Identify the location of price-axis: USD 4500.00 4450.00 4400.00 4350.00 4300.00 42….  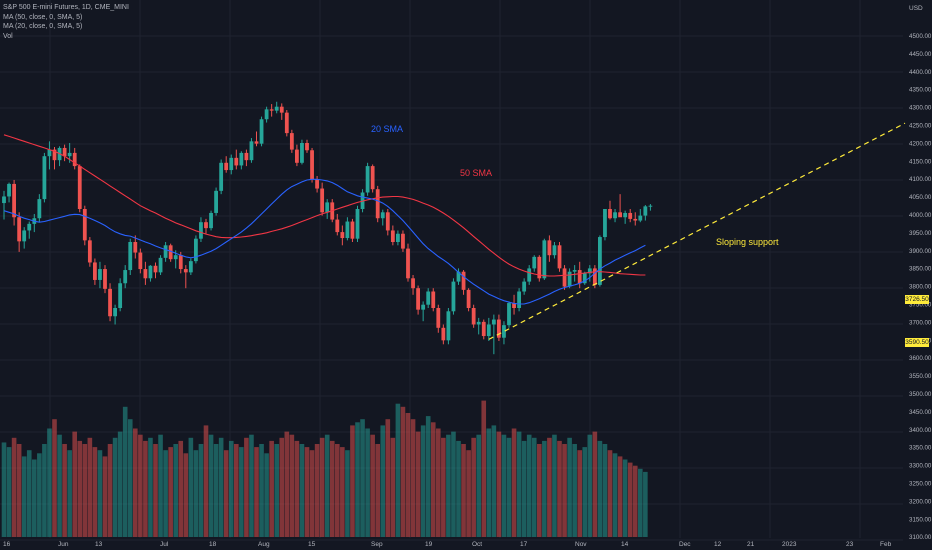
(920, 277).